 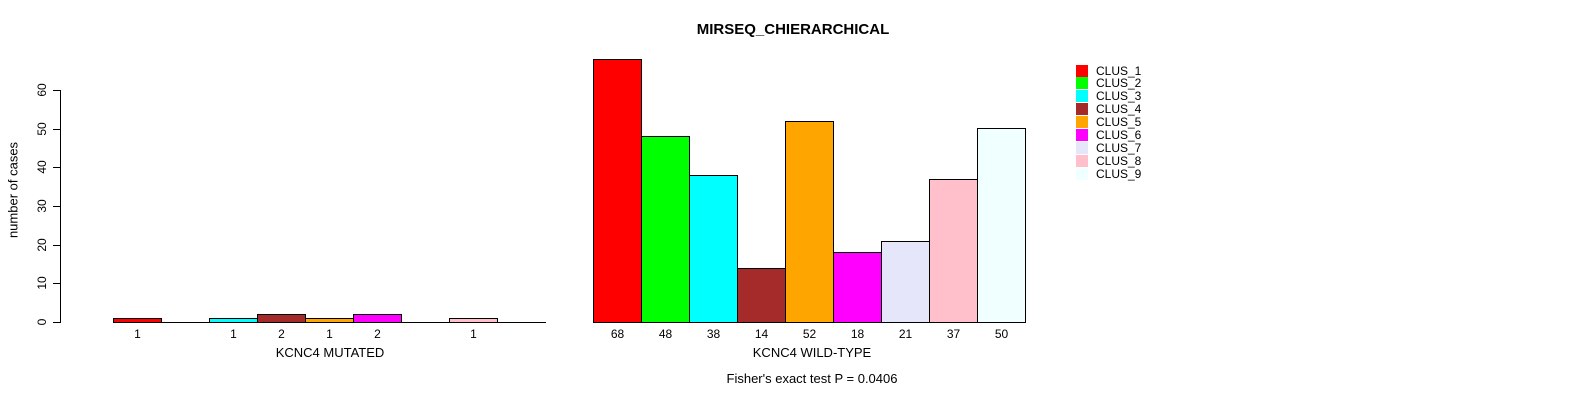 What do you see at coordinates (42, 283) in the screenshot?
I see `y-axis-tick-label: 10` at bounding box center [42, 283].